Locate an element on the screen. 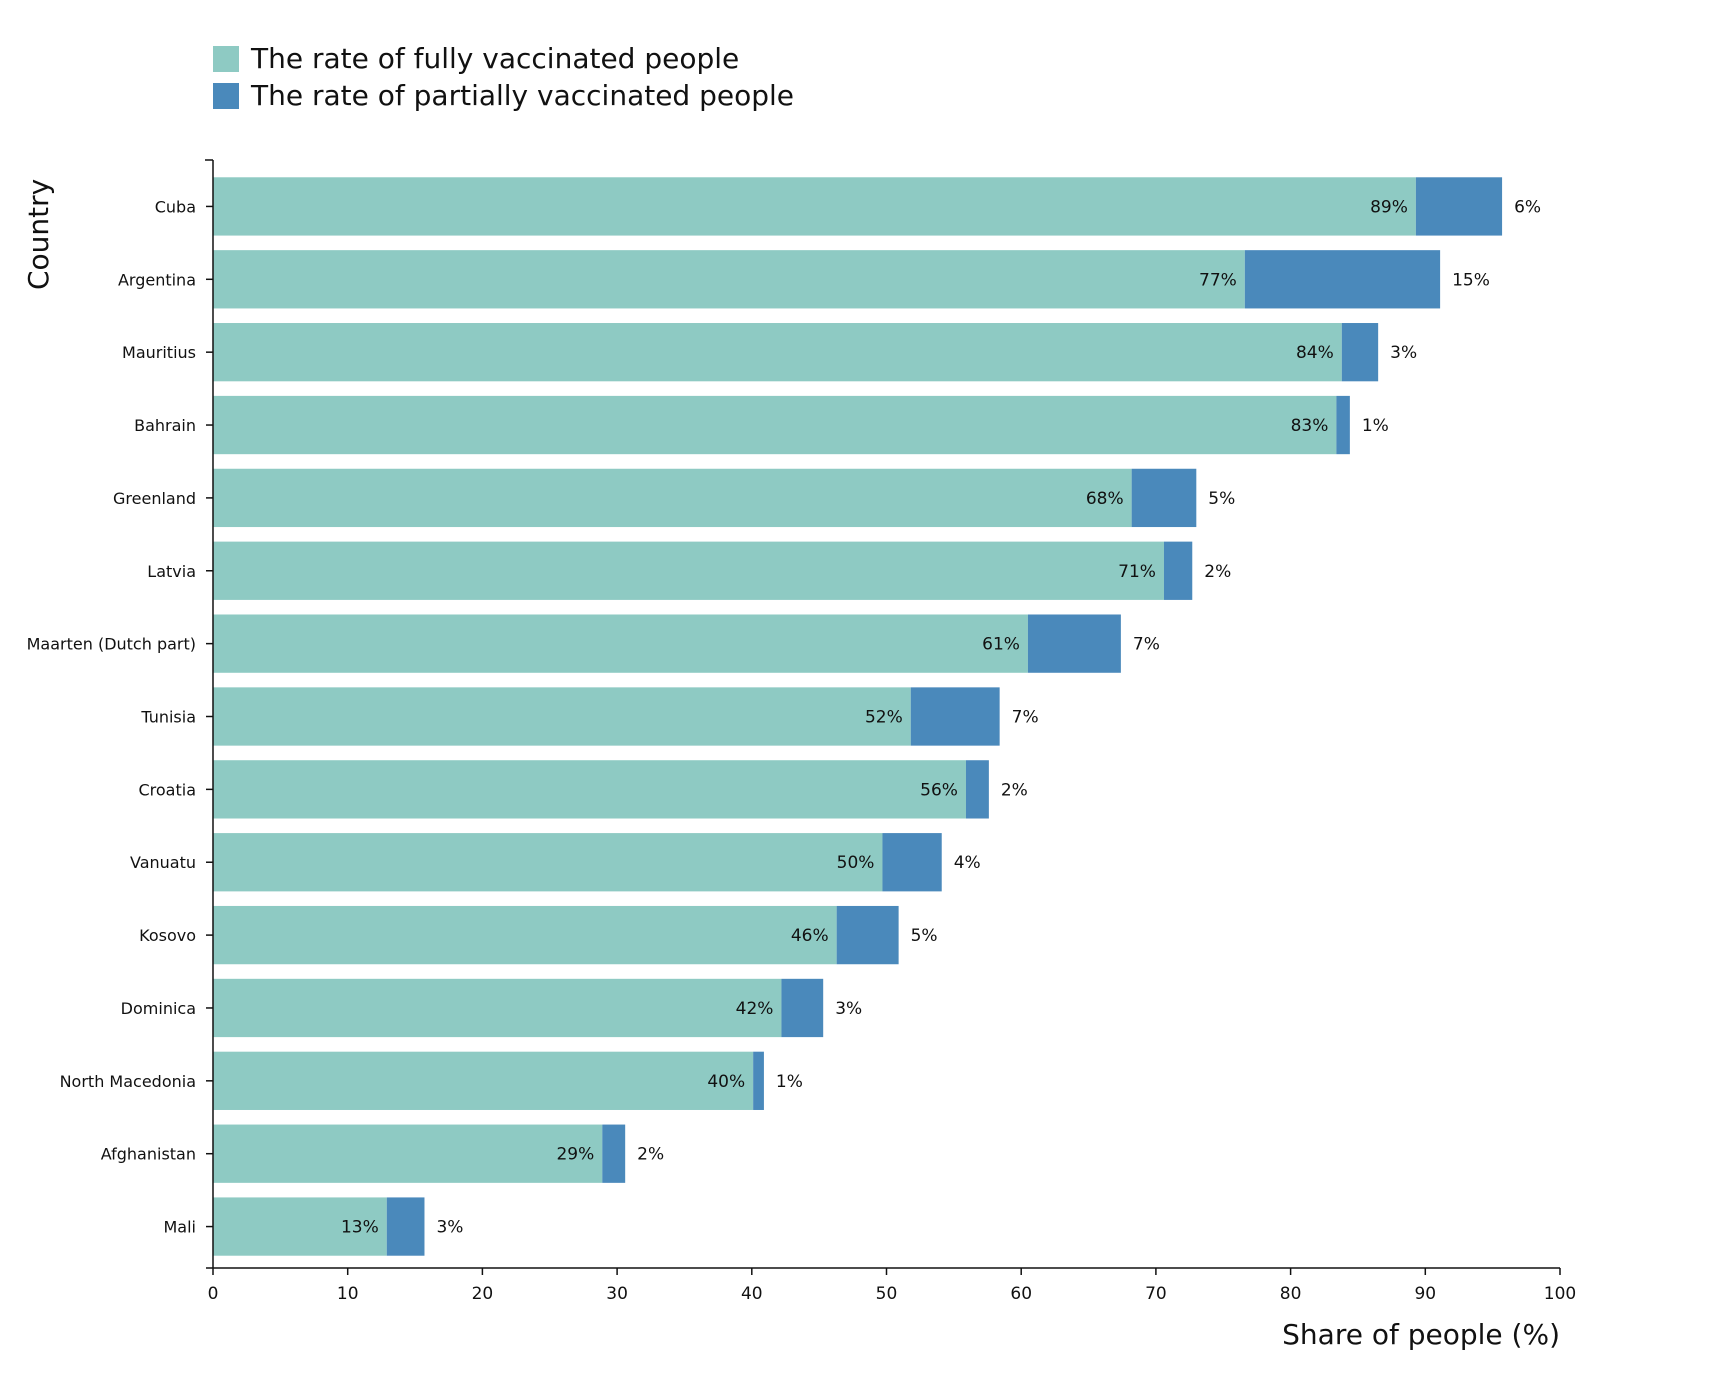 This screenshot has height=1376, width=1734. data-label-fully: 83% is located at coordinates (1310, 426).